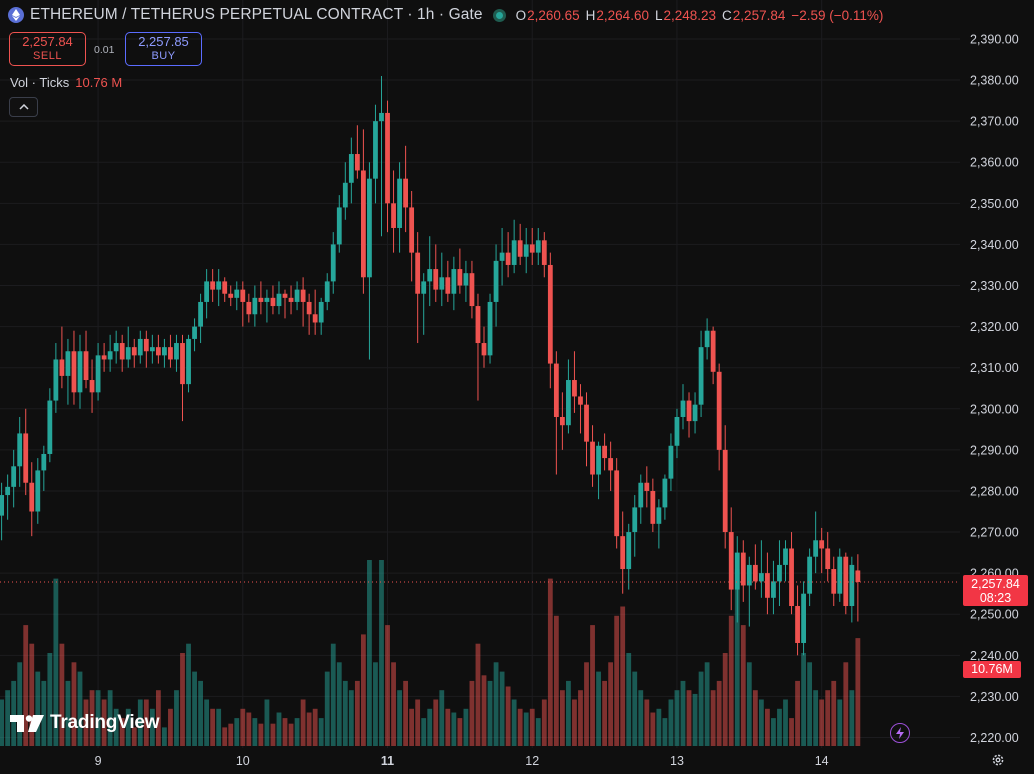 This screenshot has width=1034, height=774. What do you see at coordinates (66, 82) in the screenshot?
I see `volume-legend: Vol · Ticks 10.76 M` at bounding box center [66, 82].